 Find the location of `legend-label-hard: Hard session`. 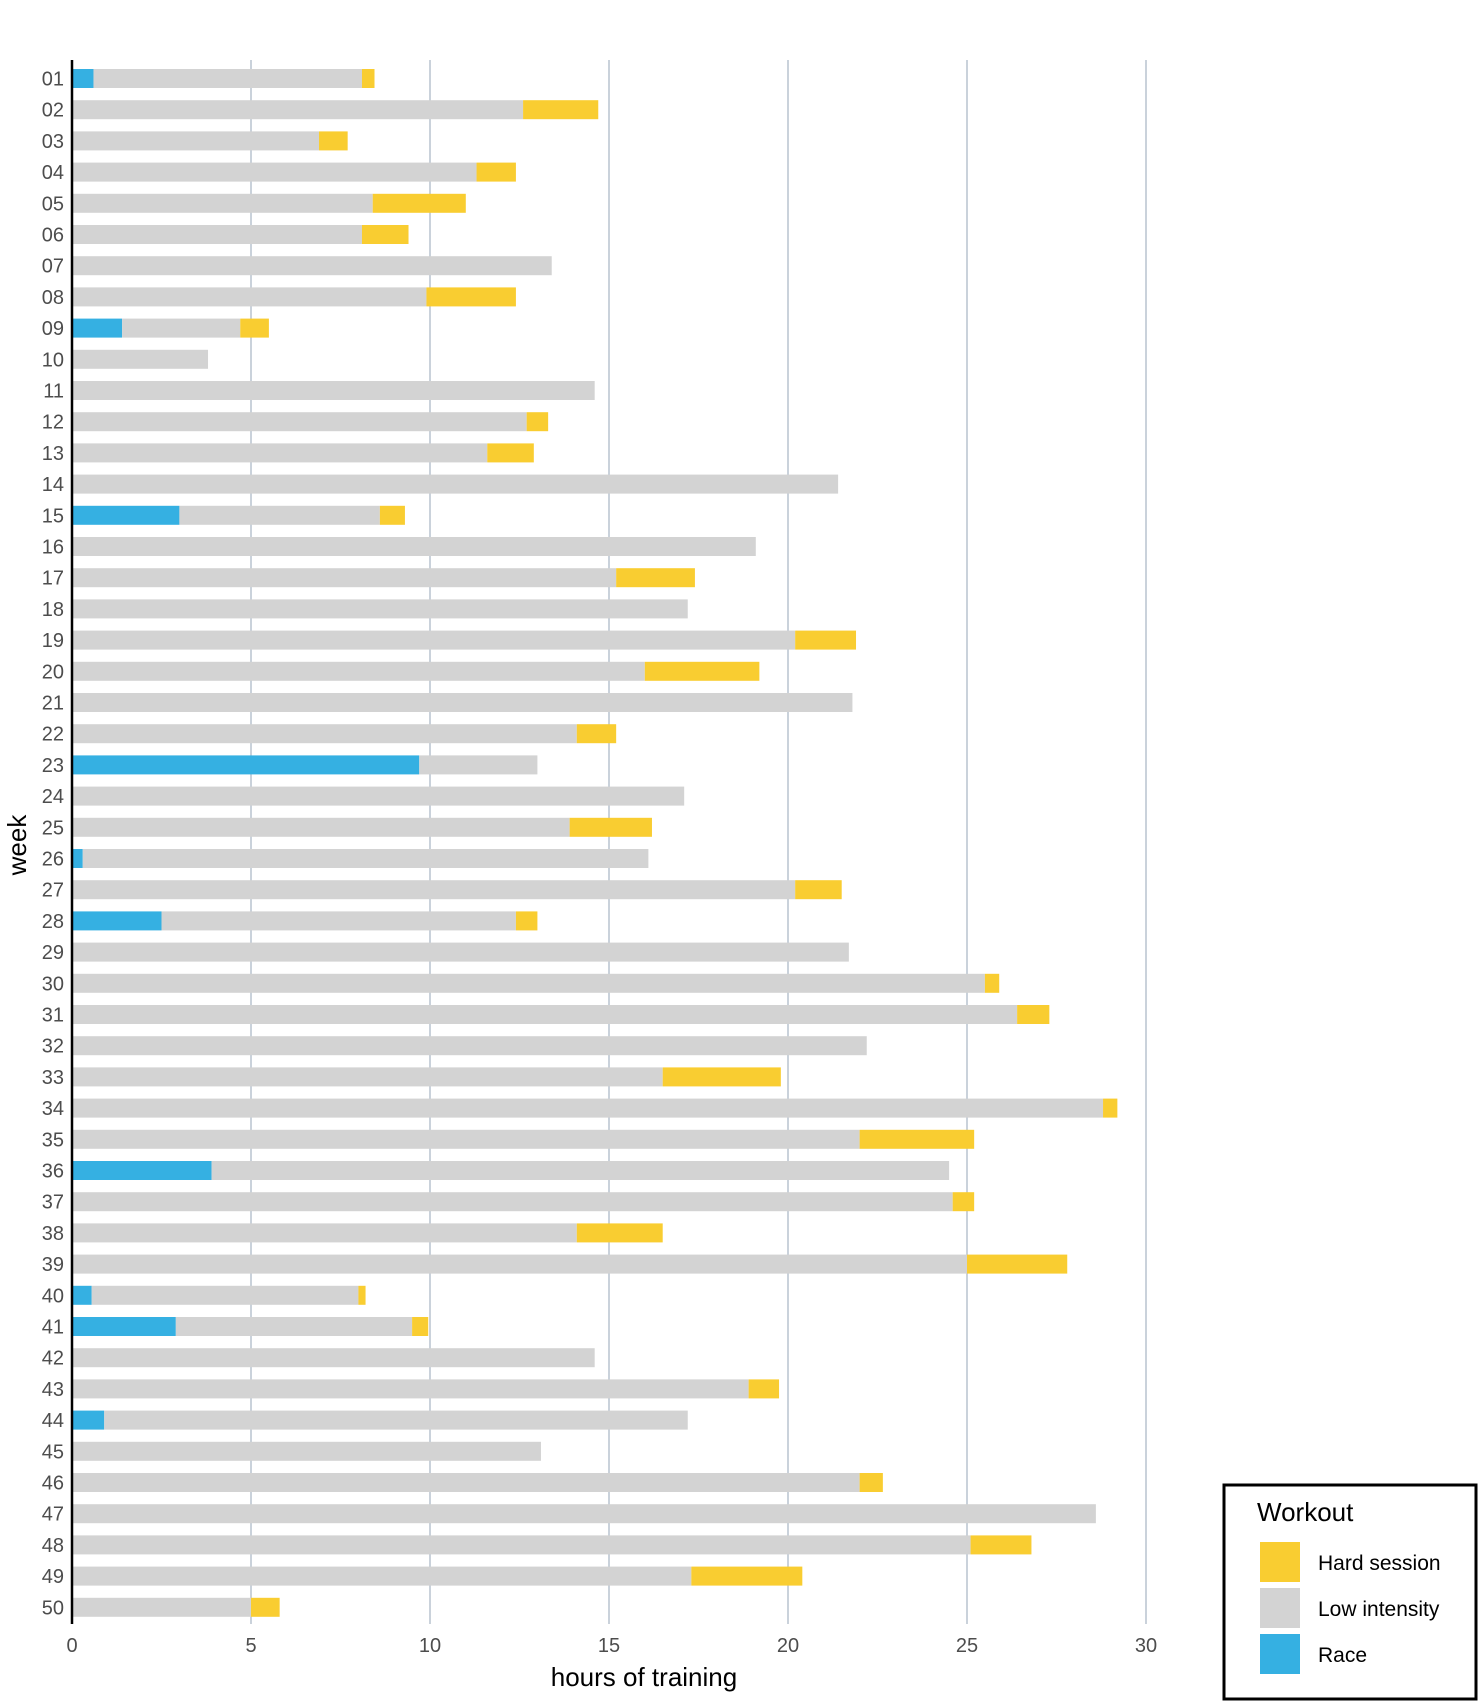

legend-label-hard: Hard session is located at coordinates (1379, 1563).